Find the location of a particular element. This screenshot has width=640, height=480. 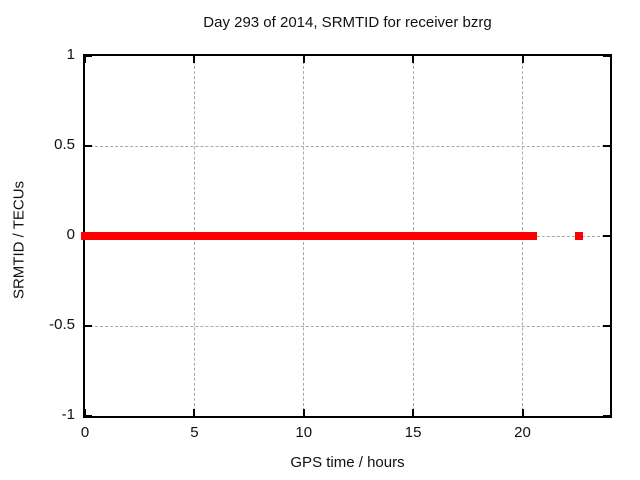

y-tick-label: 0.5 is located at coordinates (64, 144).